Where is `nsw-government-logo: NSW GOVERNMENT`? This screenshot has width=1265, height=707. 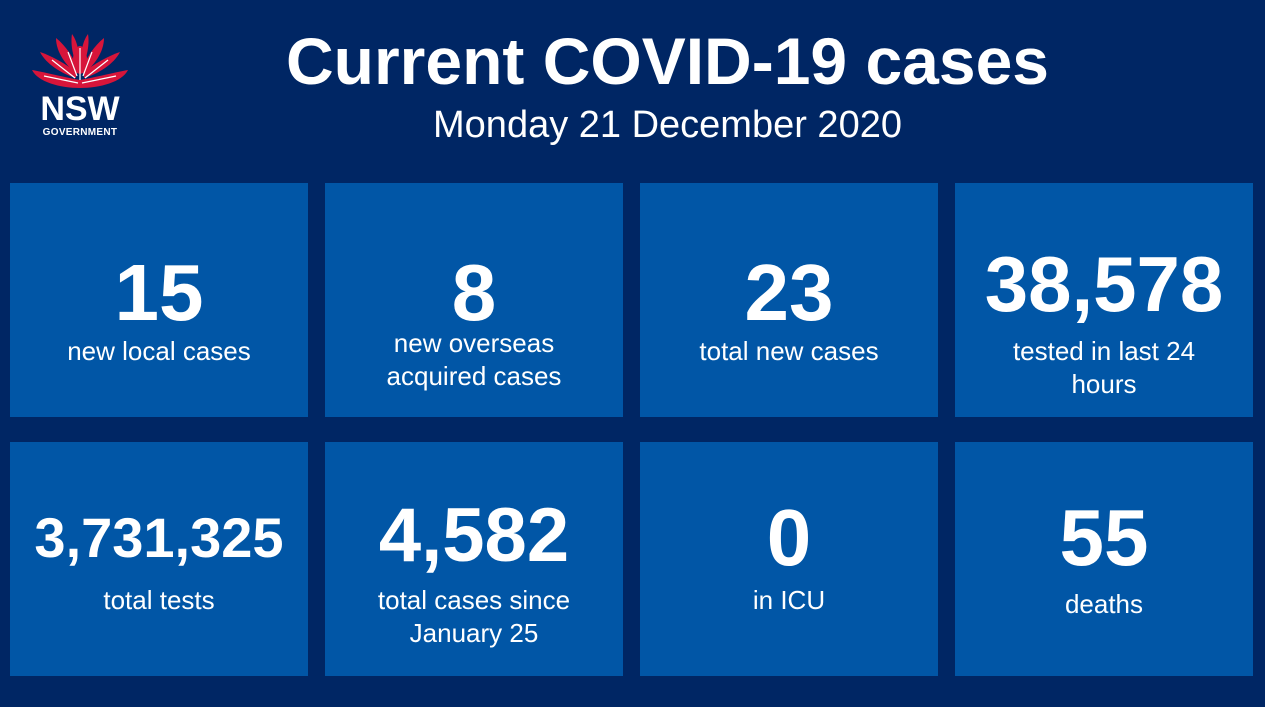
nsw-government-logo: NSW GOVERNMENT is located at coordinates (80, 86).